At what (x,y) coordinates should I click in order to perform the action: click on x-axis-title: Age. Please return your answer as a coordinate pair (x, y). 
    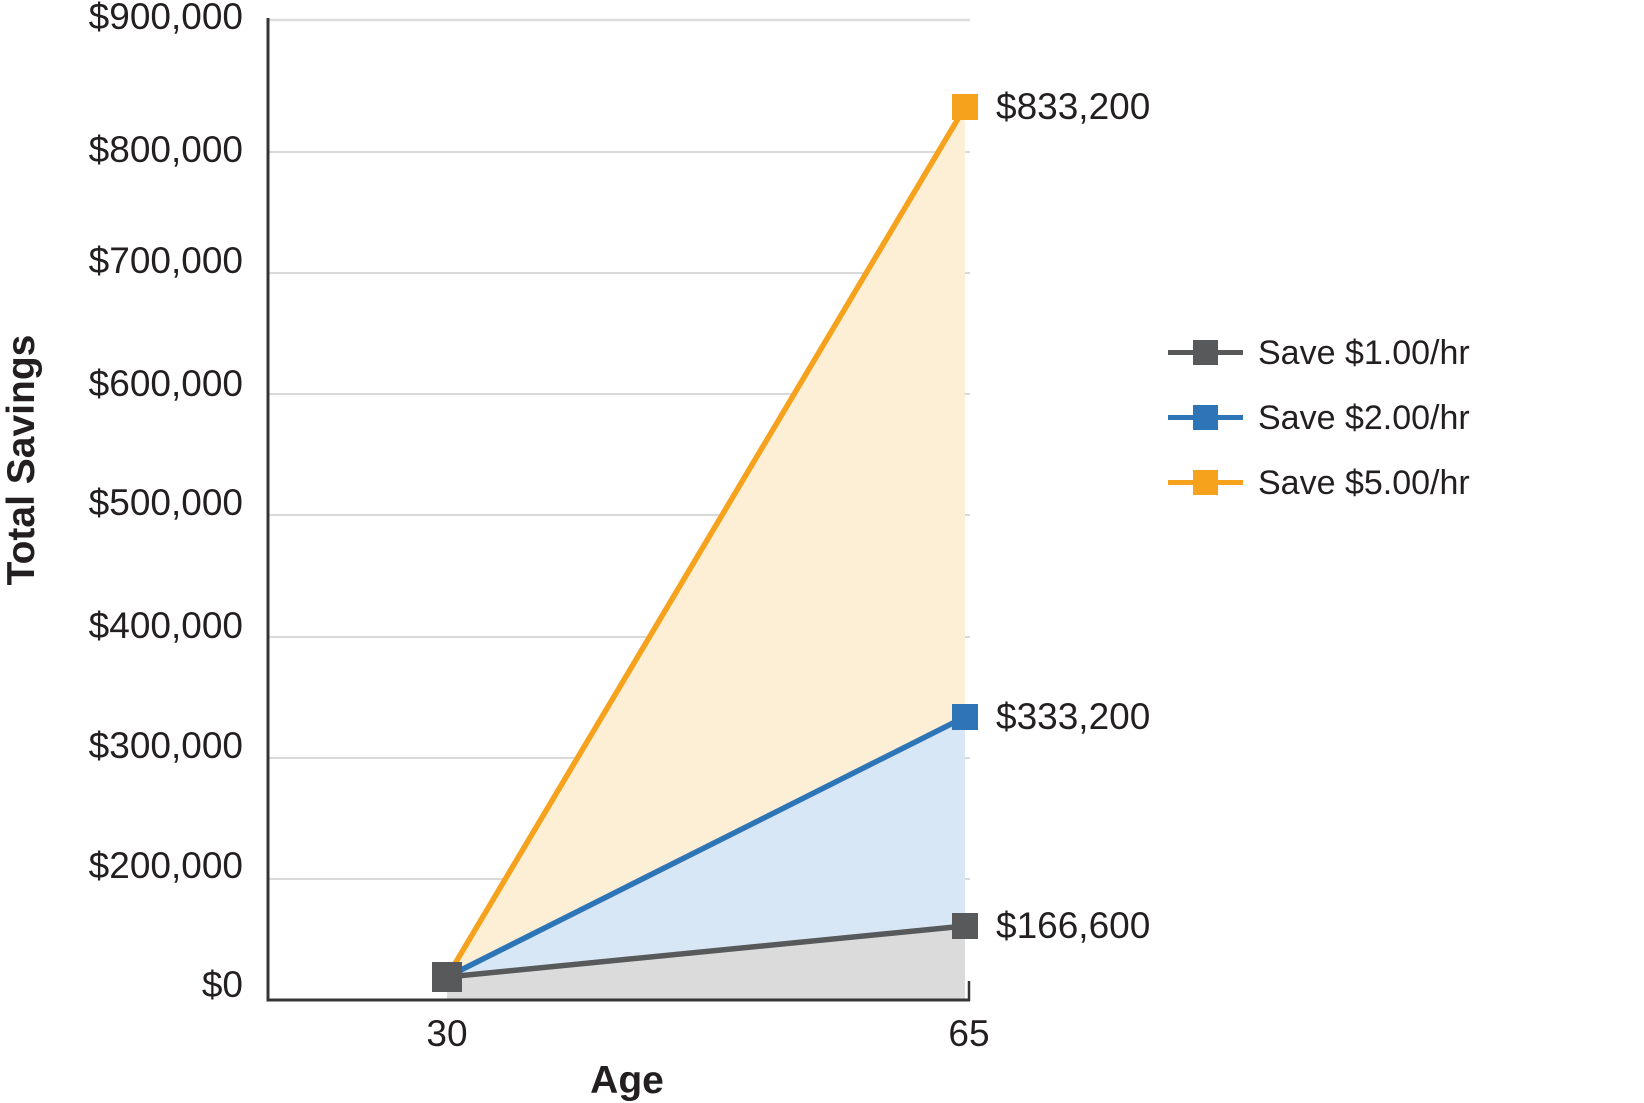
    Looking at the image, I should click on (627, 1080).